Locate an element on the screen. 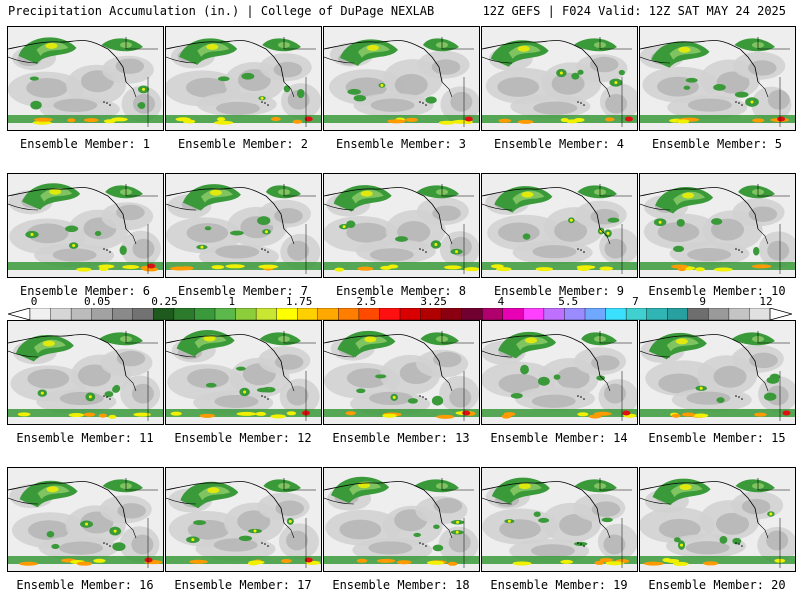 Image resolution: width=800 pixels, height=600 pixels. precipitation-colorbar is located at coordinates (400, 314).